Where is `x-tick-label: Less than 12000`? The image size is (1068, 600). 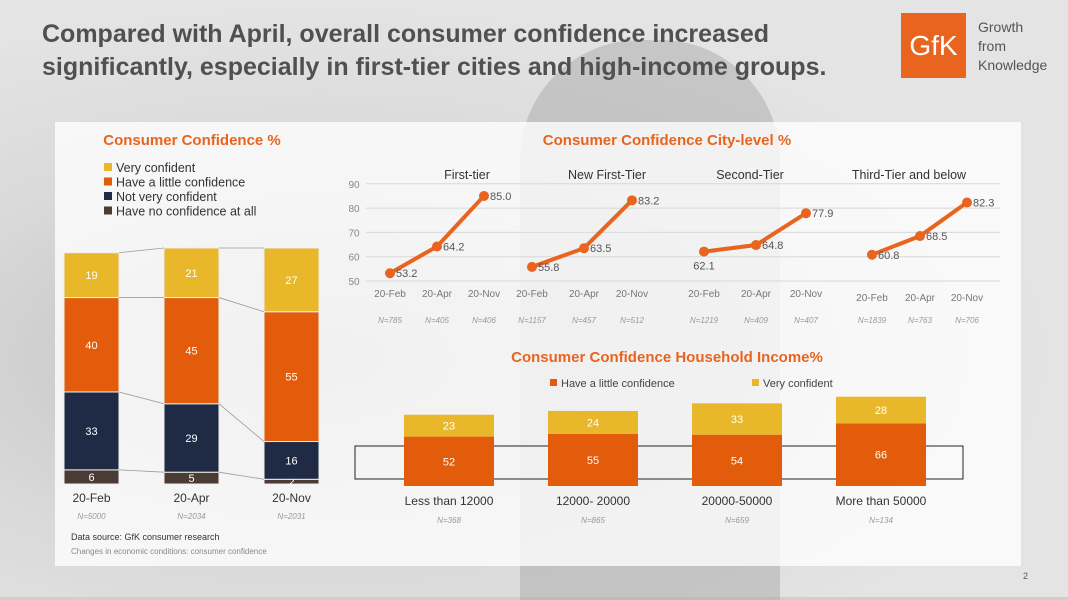
x-tick-label: Less than 12000 is located at coordinates (449, 501).